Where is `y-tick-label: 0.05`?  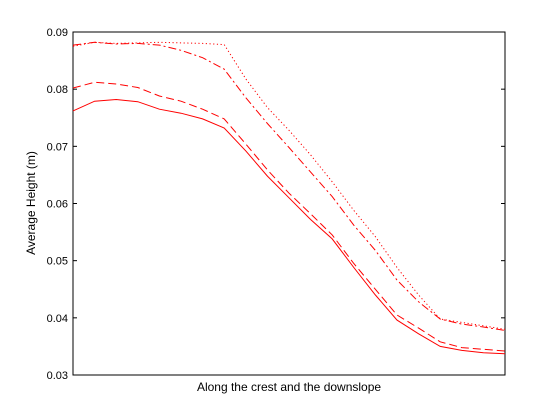
y-tick-label: 0.05 is located at coordinates (57, 262).